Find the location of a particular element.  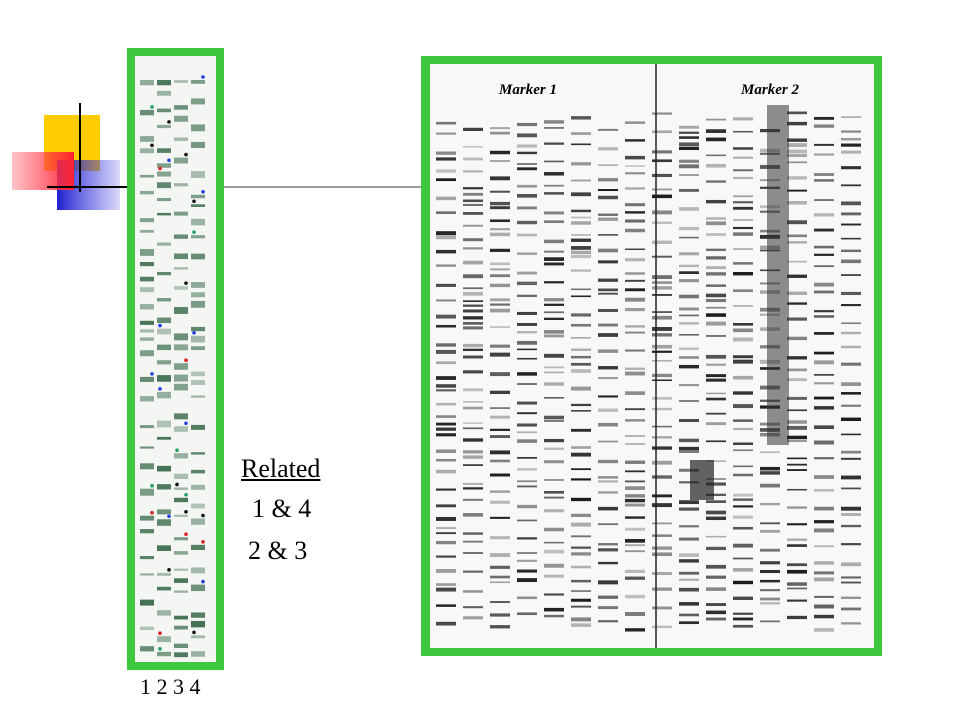

note-pair: 1 & 4 is located at coordinates (282, 508).